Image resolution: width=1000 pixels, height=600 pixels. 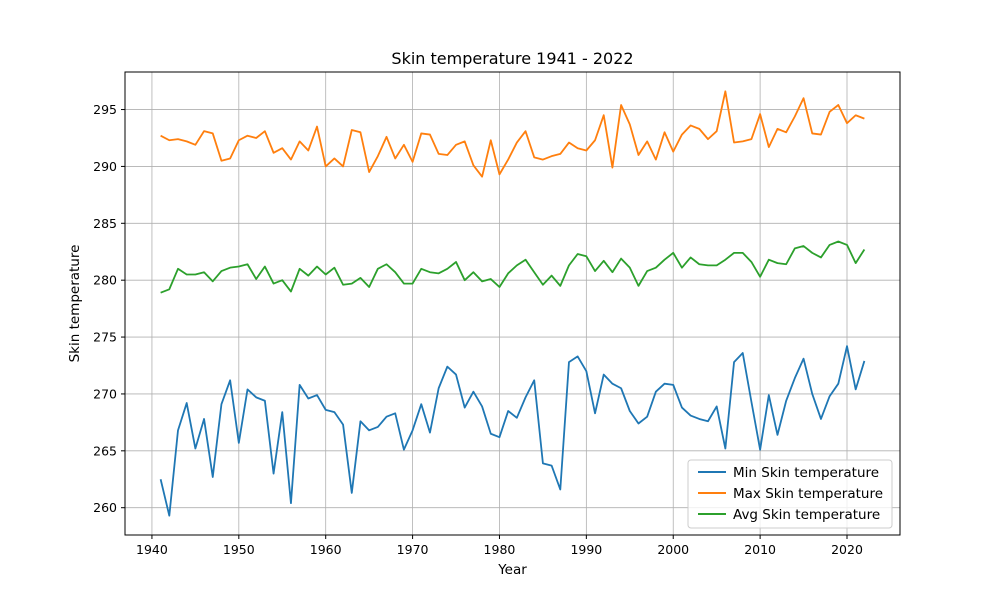 I want to click on legend-label-avg: Avg Skin temperature, so click(x=806, y=515).